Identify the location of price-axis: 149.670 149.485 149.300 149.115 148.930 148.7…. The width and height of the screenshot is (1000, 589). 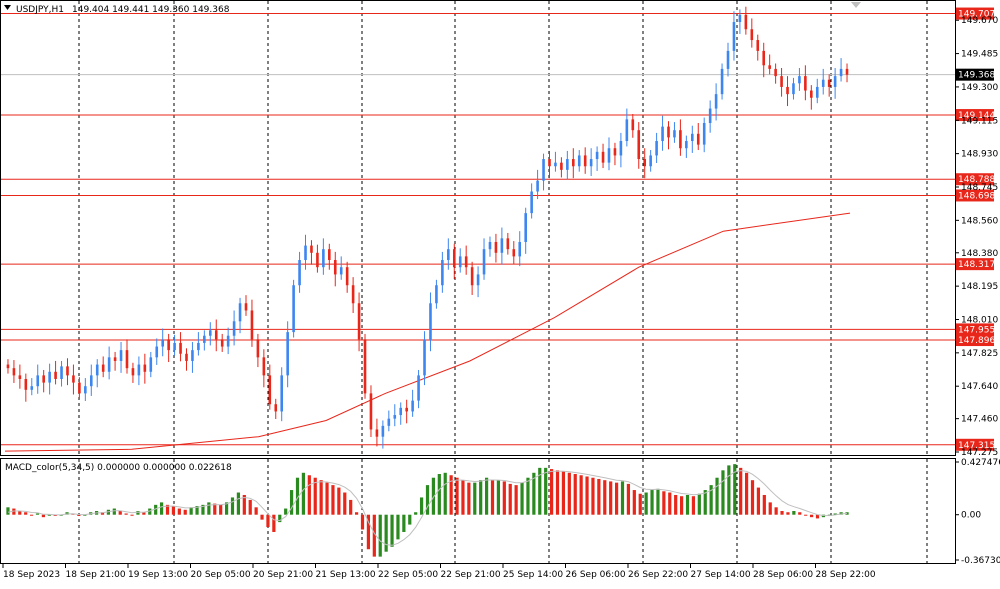
(976, 237).